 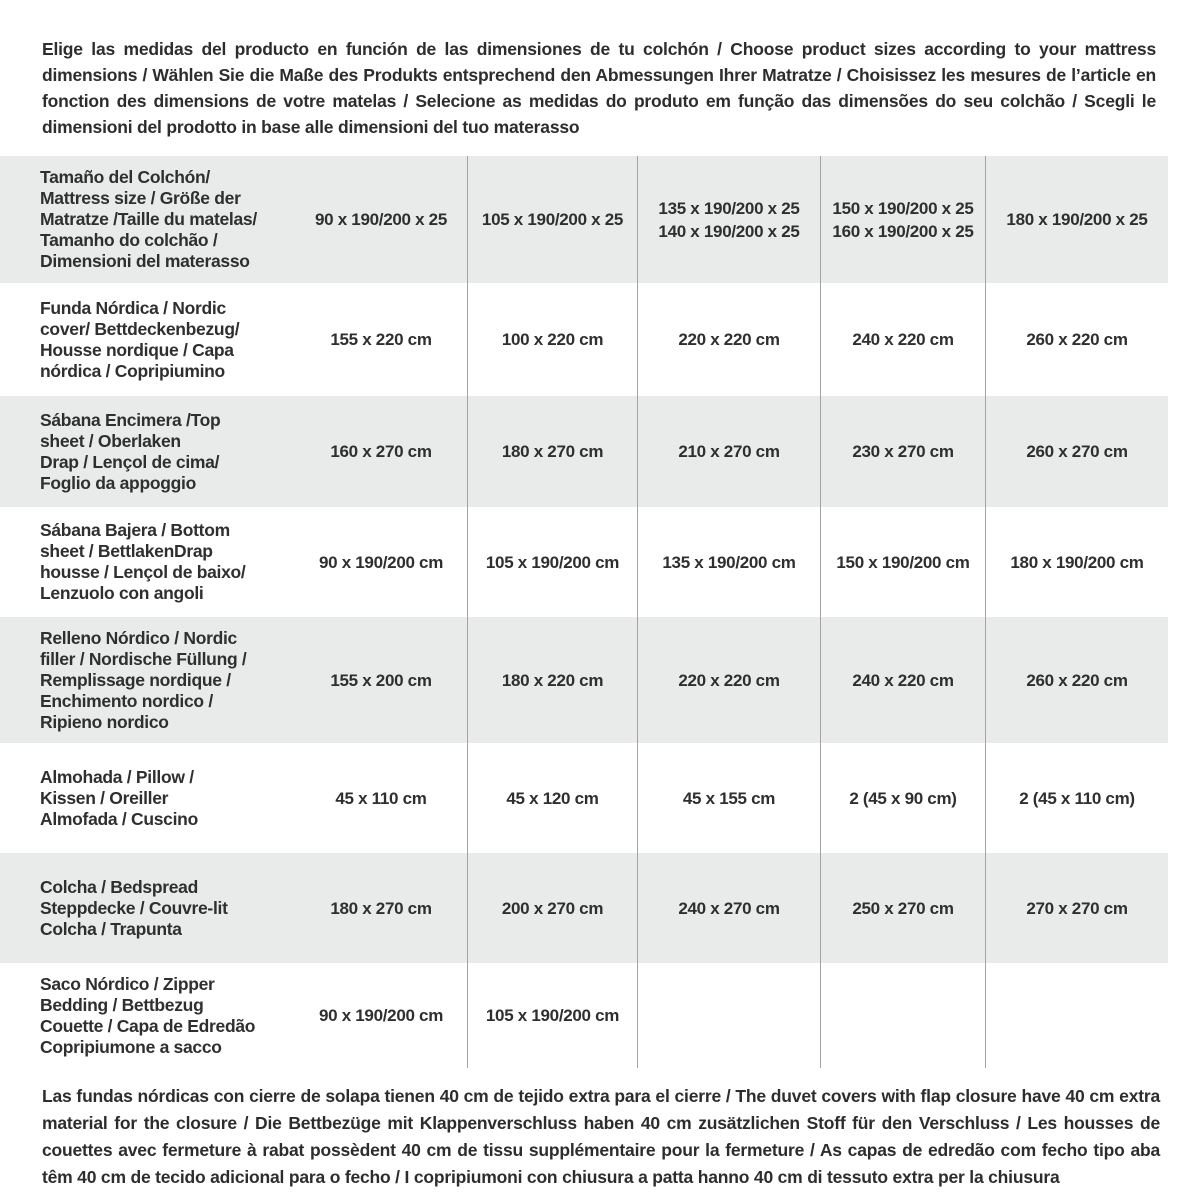 What do you see at coordinates (902, 908) in the screenshot?
I see `table-cell: 250 x 270 cm` at bounding box center [902, 908].